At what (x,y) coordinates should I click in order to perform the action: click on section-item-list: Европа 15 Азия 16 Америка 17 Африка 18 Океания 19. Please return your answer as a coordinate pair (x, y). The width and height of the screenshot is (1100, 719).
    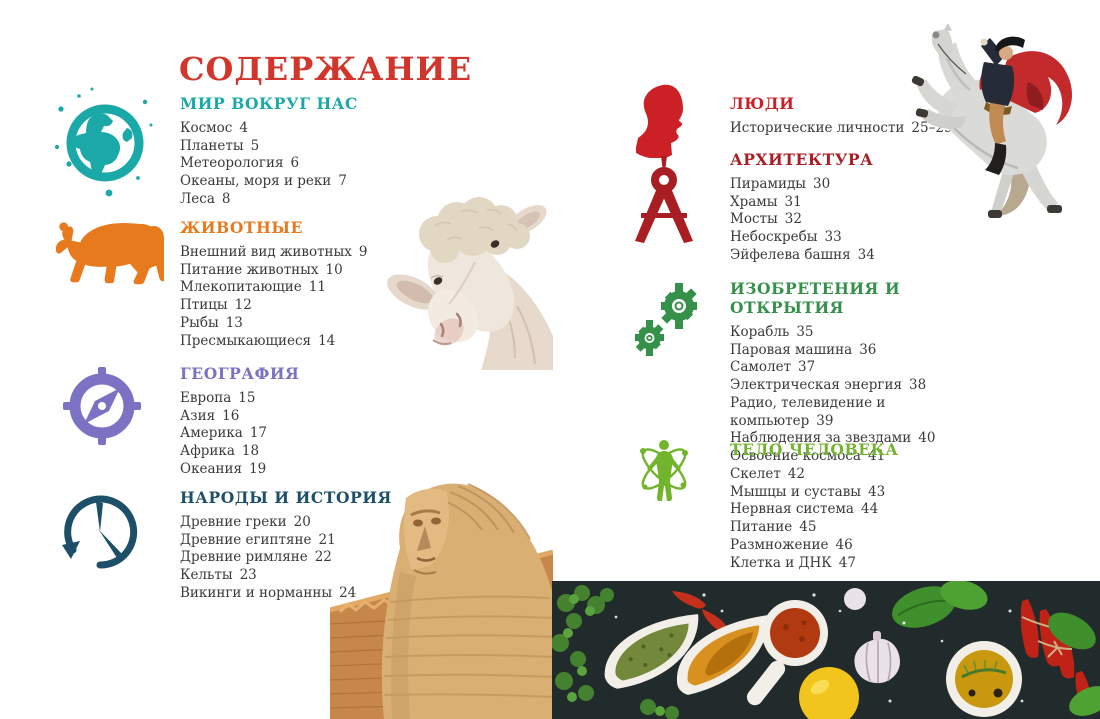
    Looking at the image, I should click on (310, 434).